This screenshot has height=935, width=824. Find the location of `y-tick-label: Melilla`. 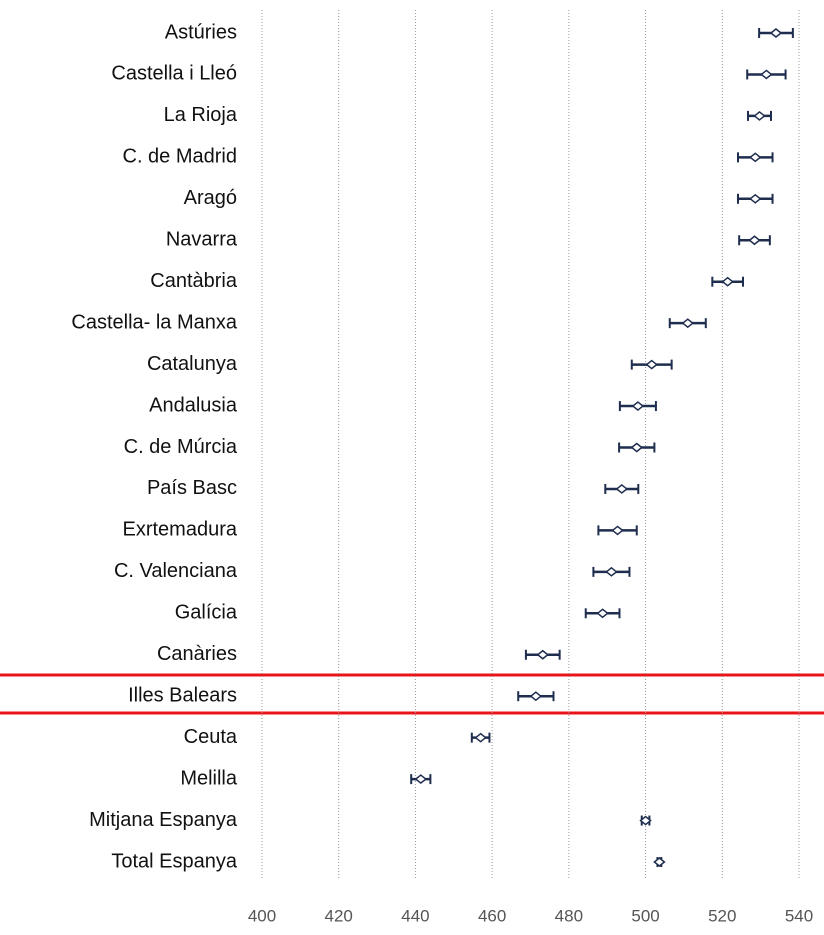

y-tick-label: Melilla is located at coordinates (209, 778).